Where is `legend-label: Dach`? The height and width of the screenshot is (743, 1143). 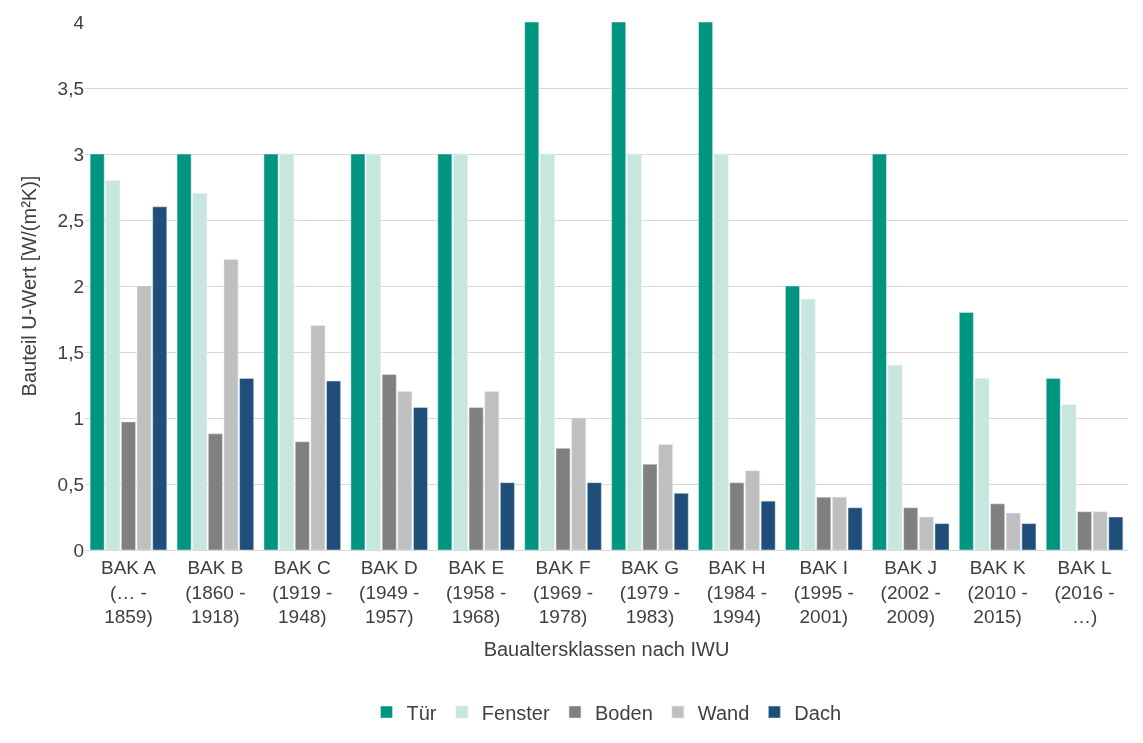 legend-label: Dach is located at coordinates (818, 712).